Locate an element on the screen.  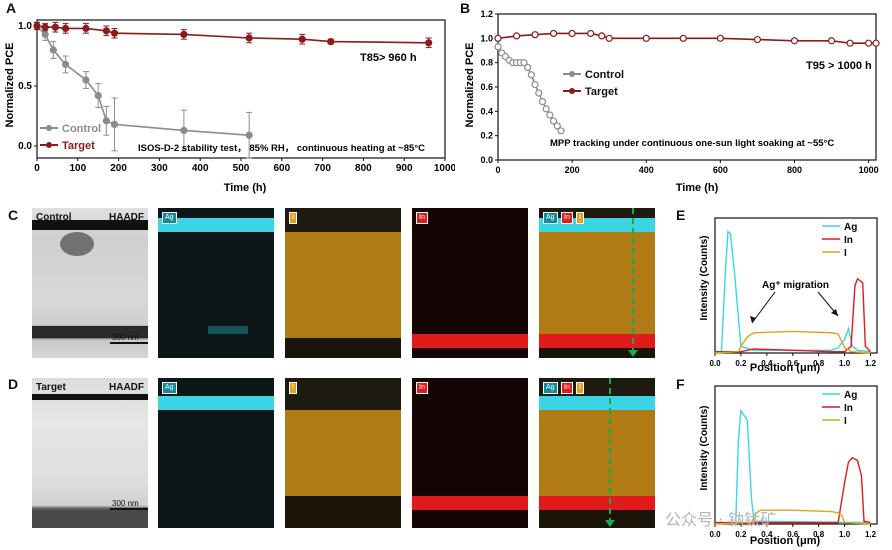
x-tick-label: 900 is located at coordinates (404, 168).